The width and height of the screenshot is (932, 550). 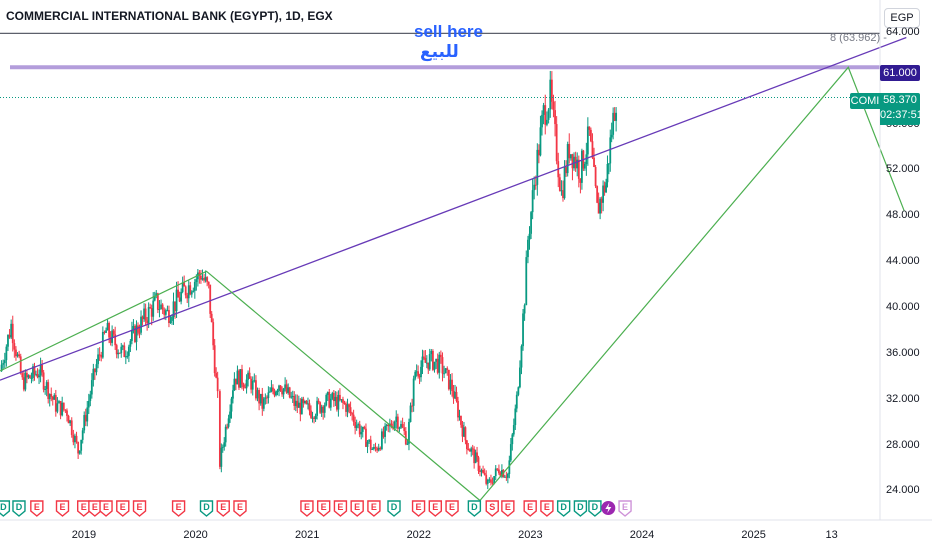 I want to click on lightning-icon, so click(x=608, y=508).